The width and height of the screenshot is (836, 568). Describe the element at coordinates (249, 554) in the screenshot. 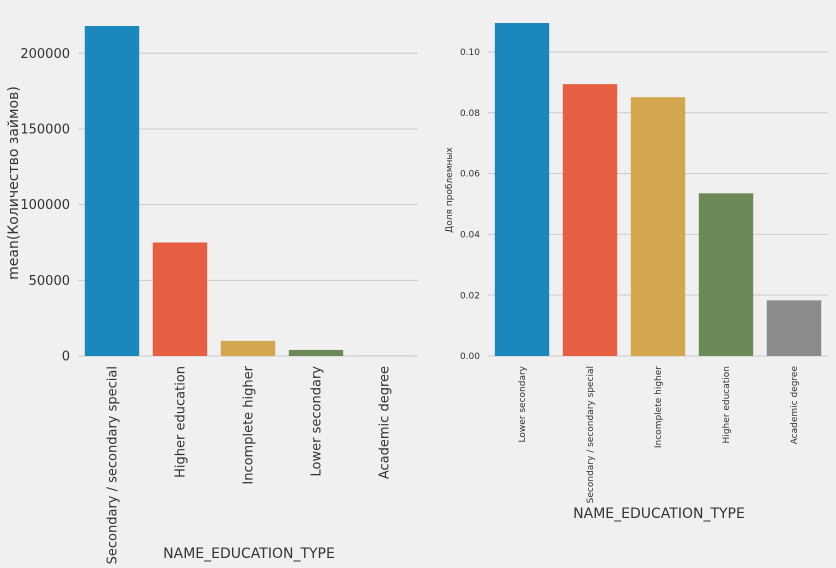

I see `left-x-axis-label: NAME_EDUCATION_TYPE` at that location.